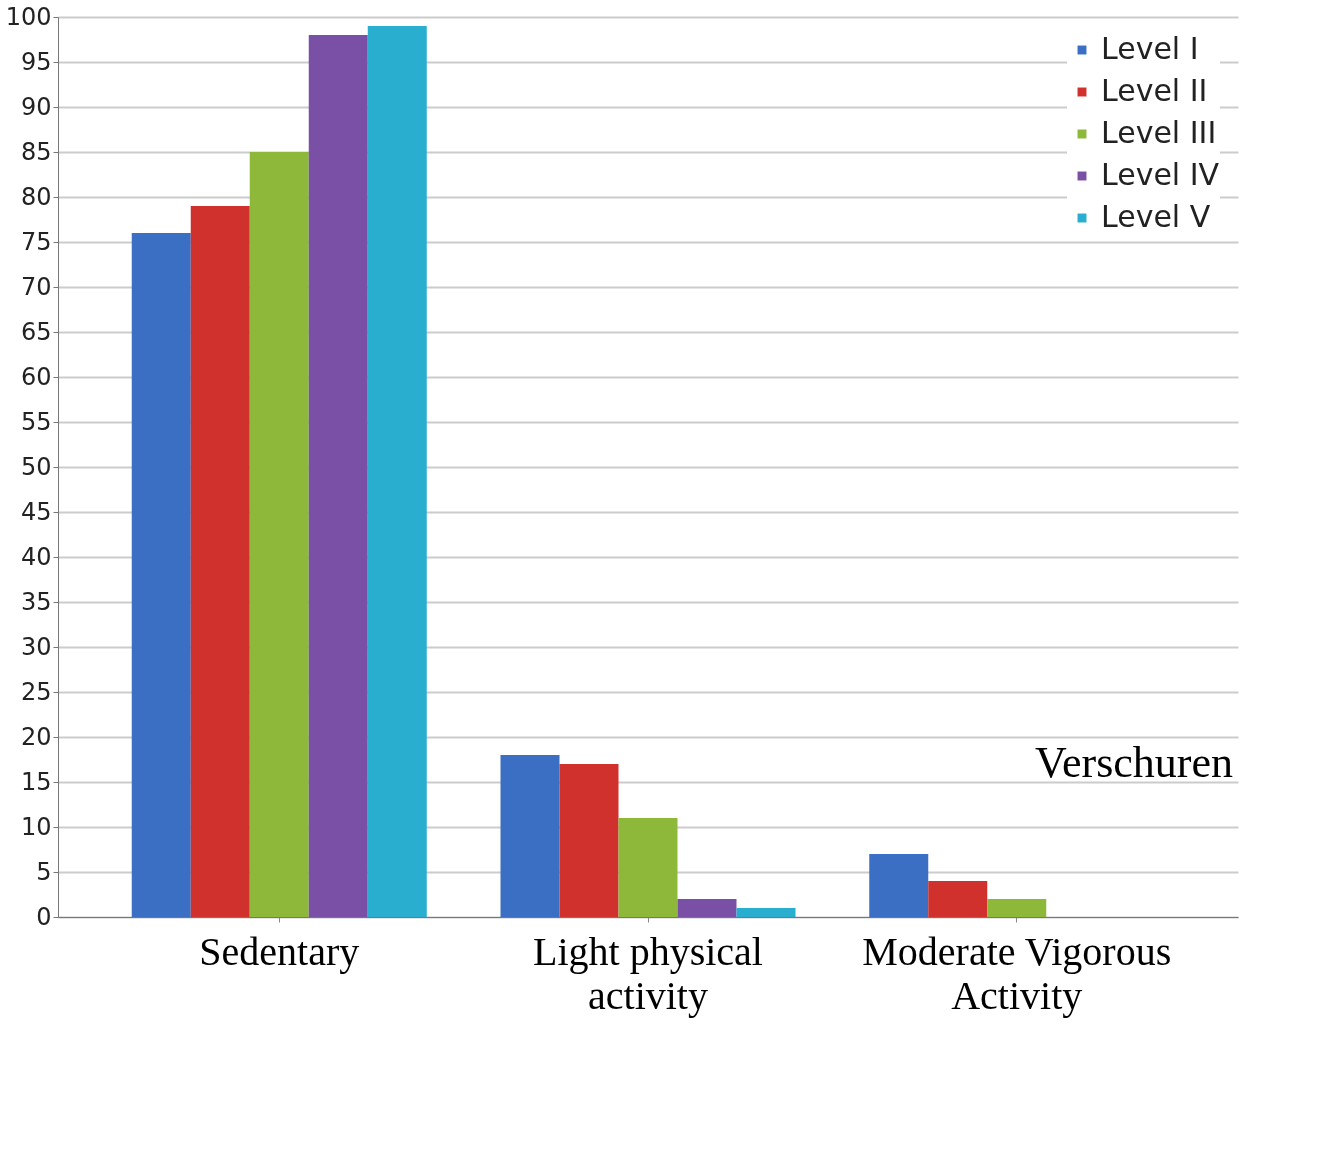 This screenshot has width=1336, height=1163. What do you see at coordinates (648, 973) in the screenshot?
I see `x-tick-label: Light physical activity` at bounding box center [648, 973].